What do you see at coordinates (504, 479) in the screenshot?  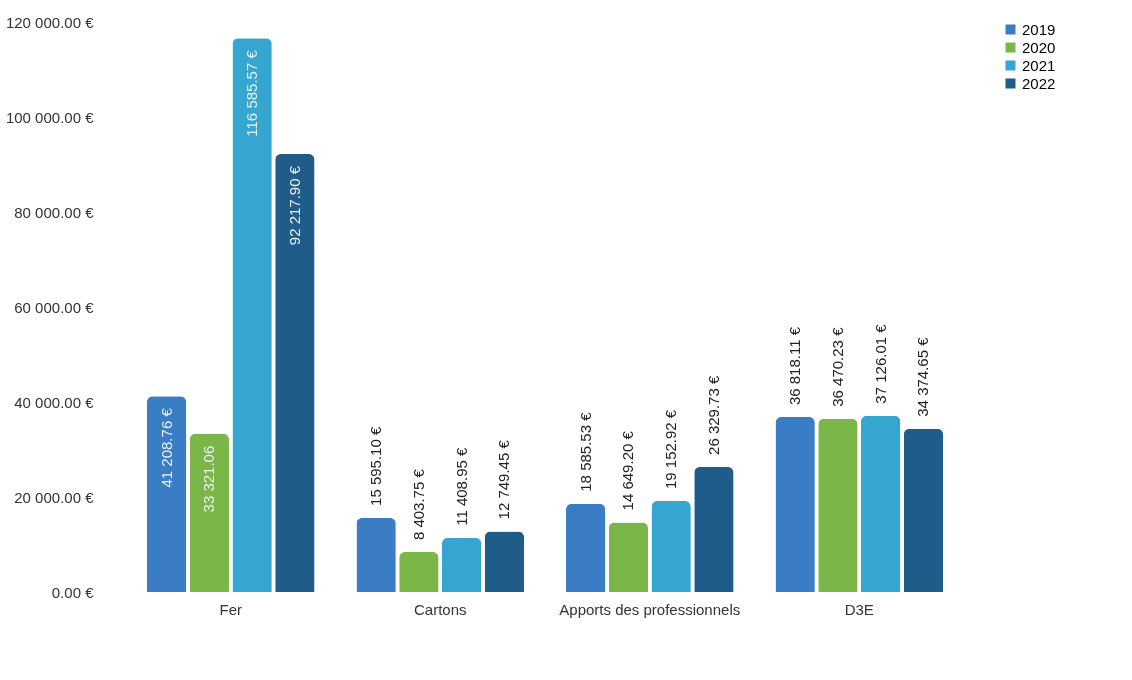 I see `data-label: 12 749.45 €` at bounding box center [504, 479].